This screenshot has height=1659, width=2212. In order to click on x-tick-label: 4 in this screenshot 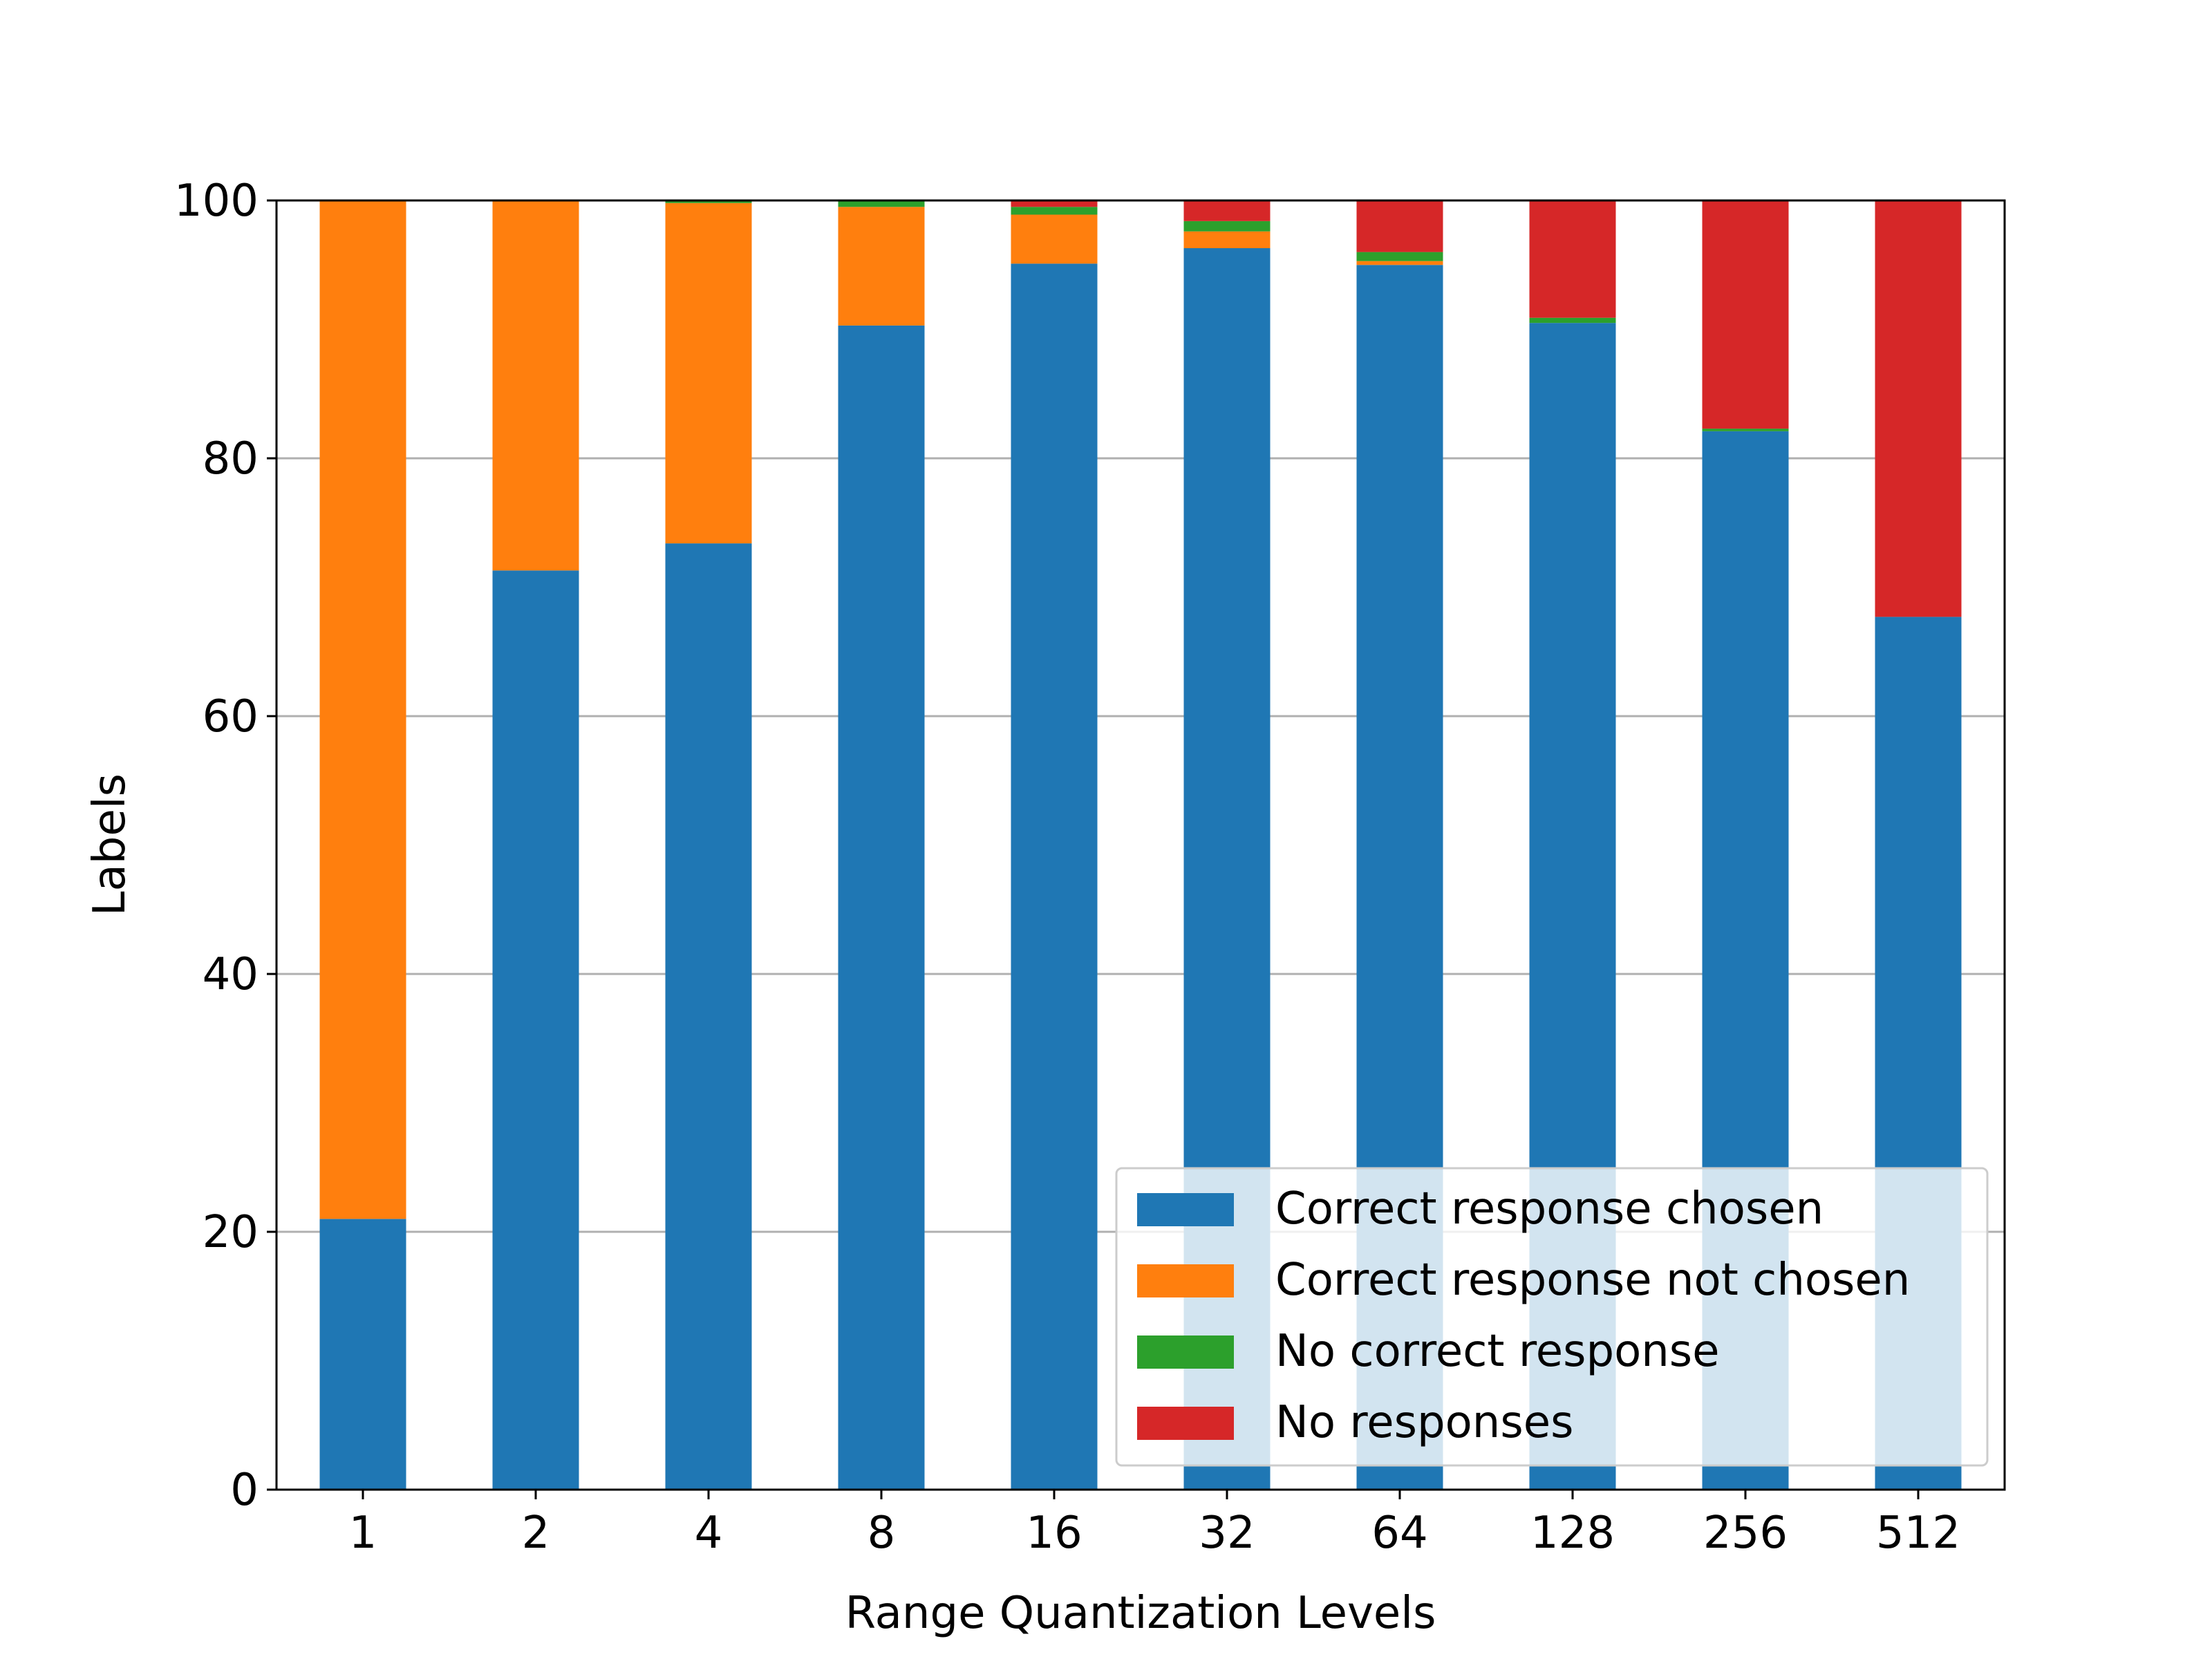, I will do `click(709, 1534)`.